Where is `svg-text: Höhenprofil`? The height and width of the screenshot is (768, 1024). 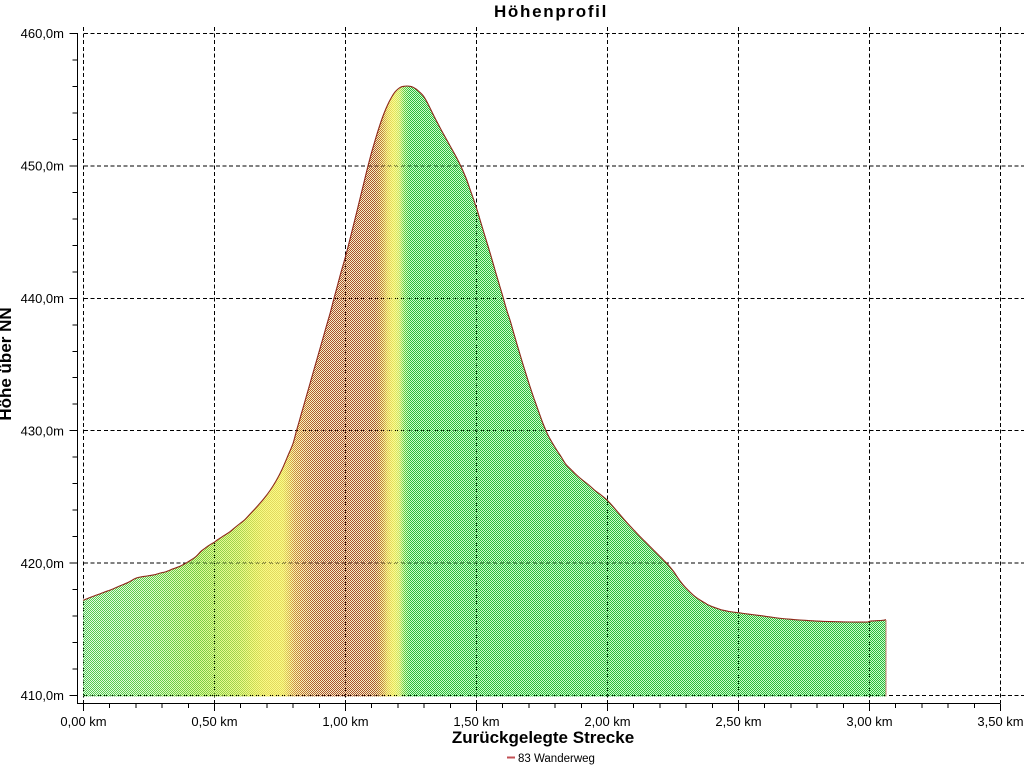
svg-text: Höhenprofil is located at coordinates (551, 11).